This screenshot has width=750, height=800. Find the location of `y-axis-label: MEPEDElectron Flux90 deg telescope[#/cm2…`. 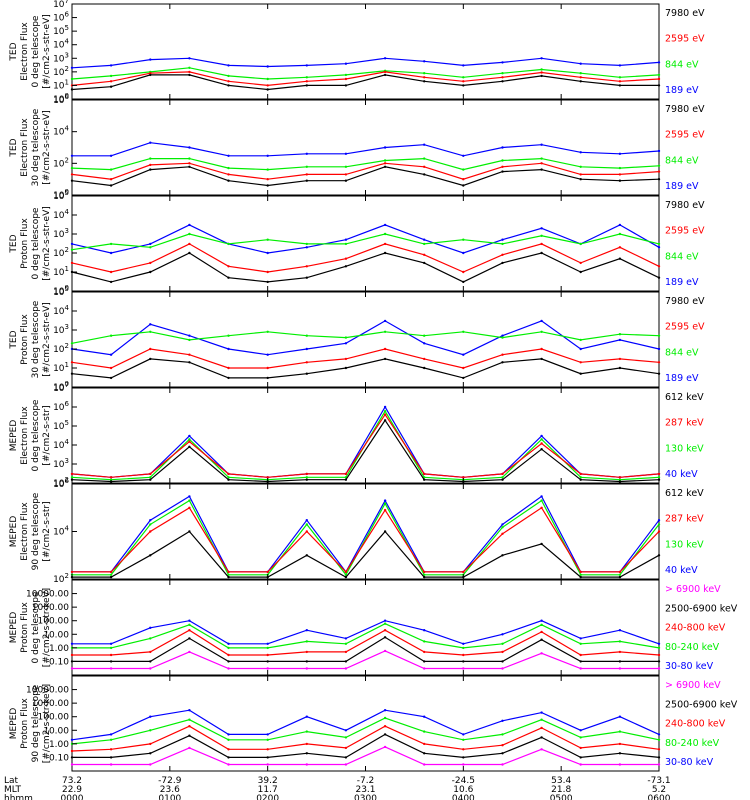

y-axis-label: MEPEDElectron Flux90 deg telescope[#/cm2… is located at coordinates (30, 531).